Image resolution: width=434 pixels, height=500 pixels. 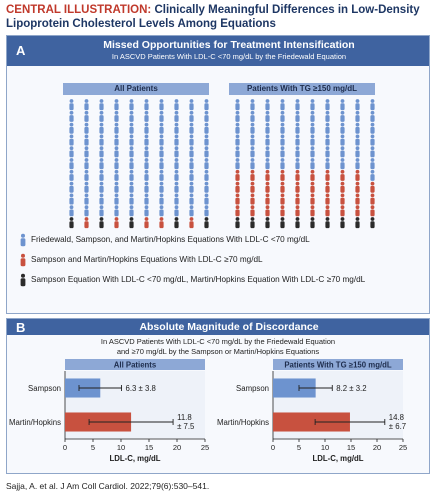 I want to click on data-label: 14.8, so click(x=396, y=417).